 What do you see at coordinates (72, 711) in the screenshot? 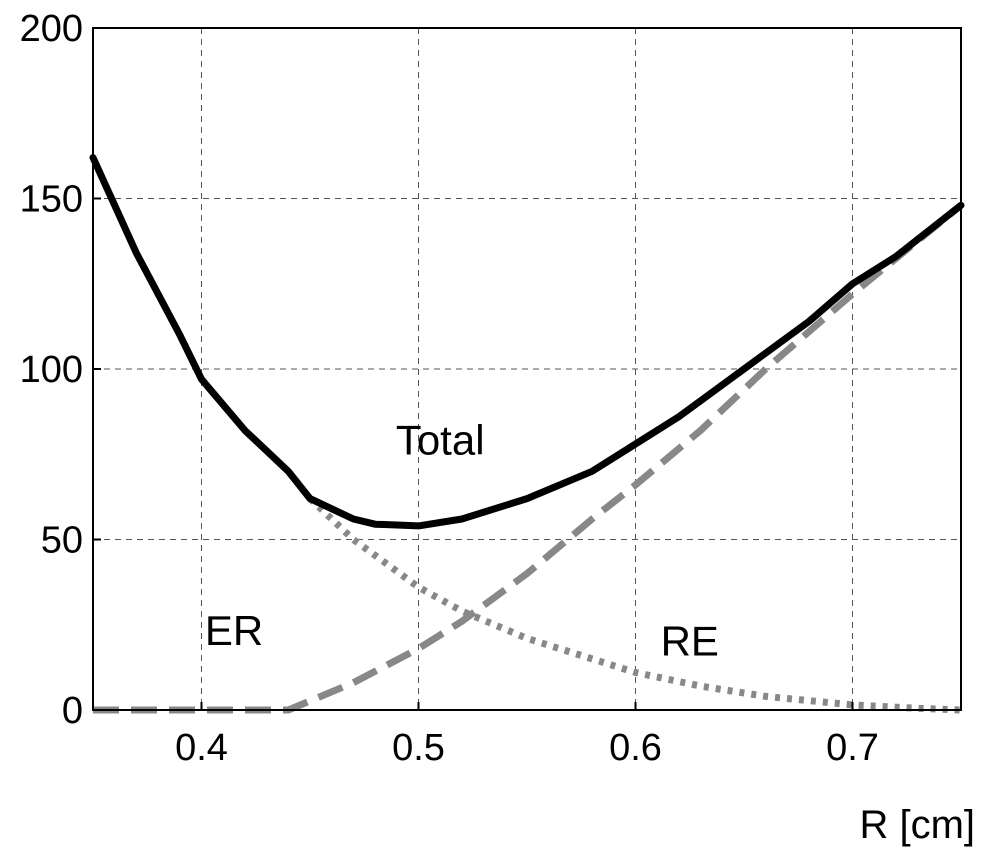
I see `y-tick-label: 0` at bounding box center [72, 711].